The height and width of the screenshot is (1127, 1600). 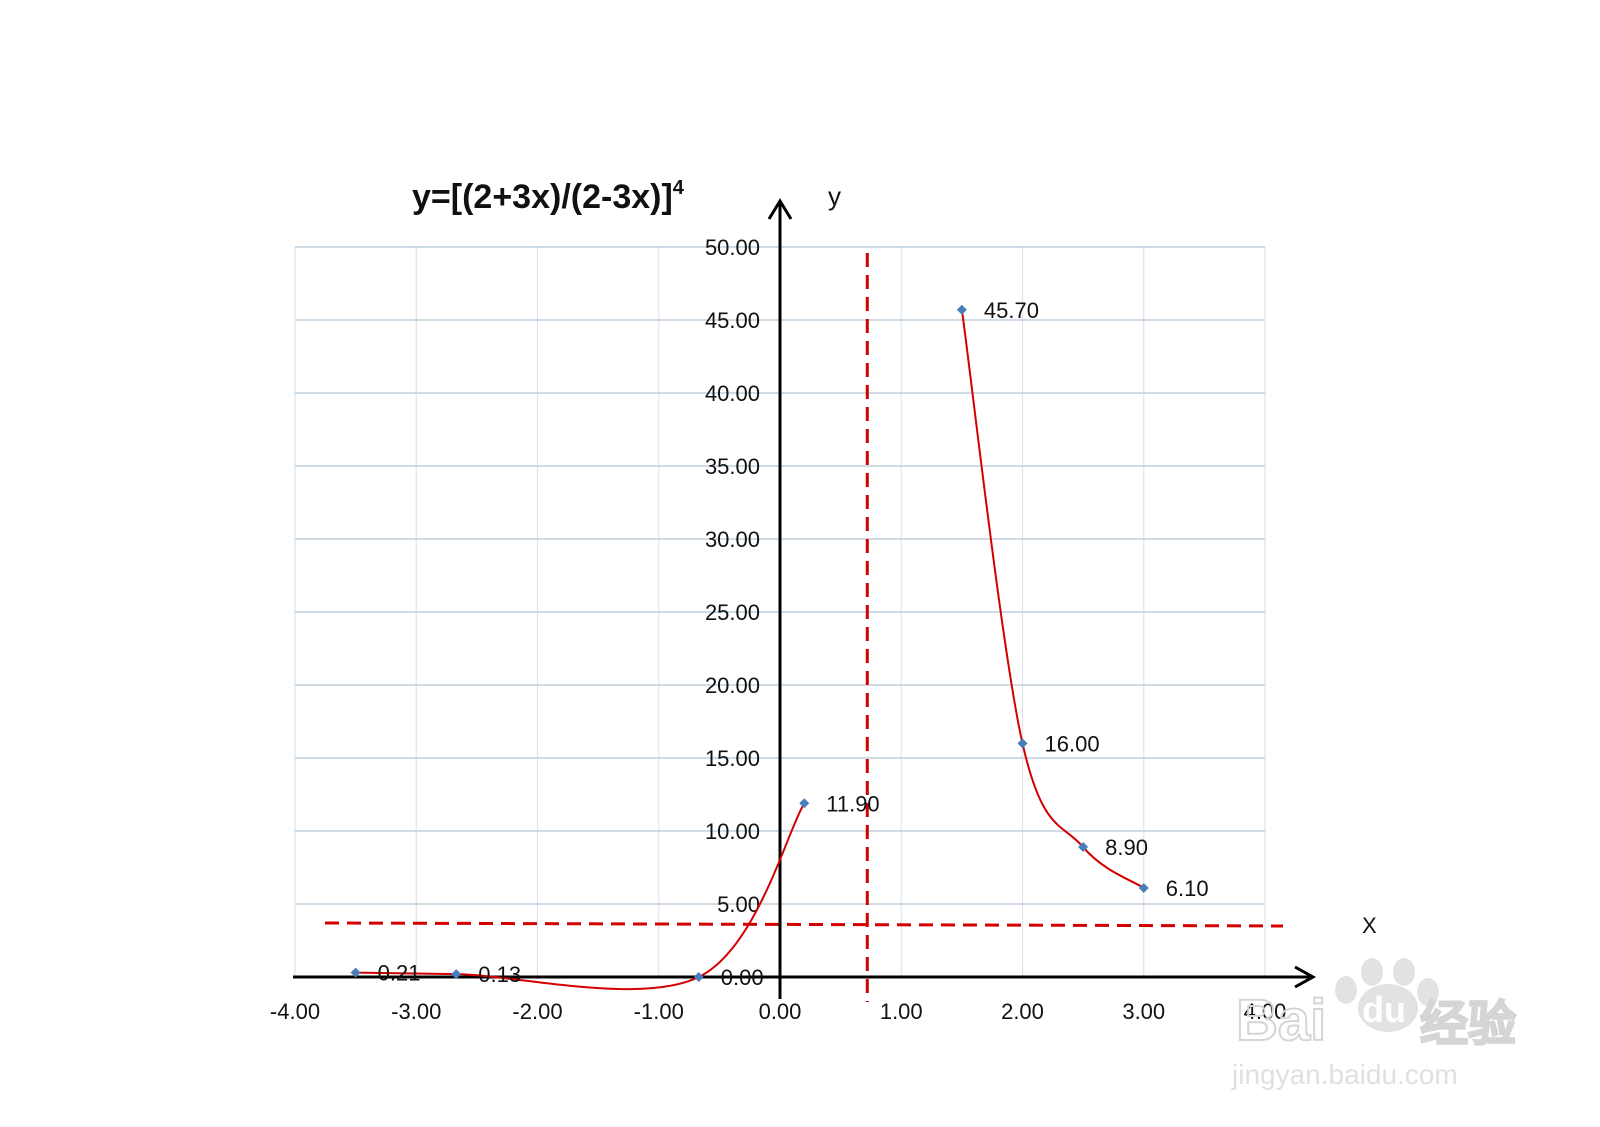 I want to click on watermark-url: jingyan.baidu.com, so click(x=1344, y=1074).